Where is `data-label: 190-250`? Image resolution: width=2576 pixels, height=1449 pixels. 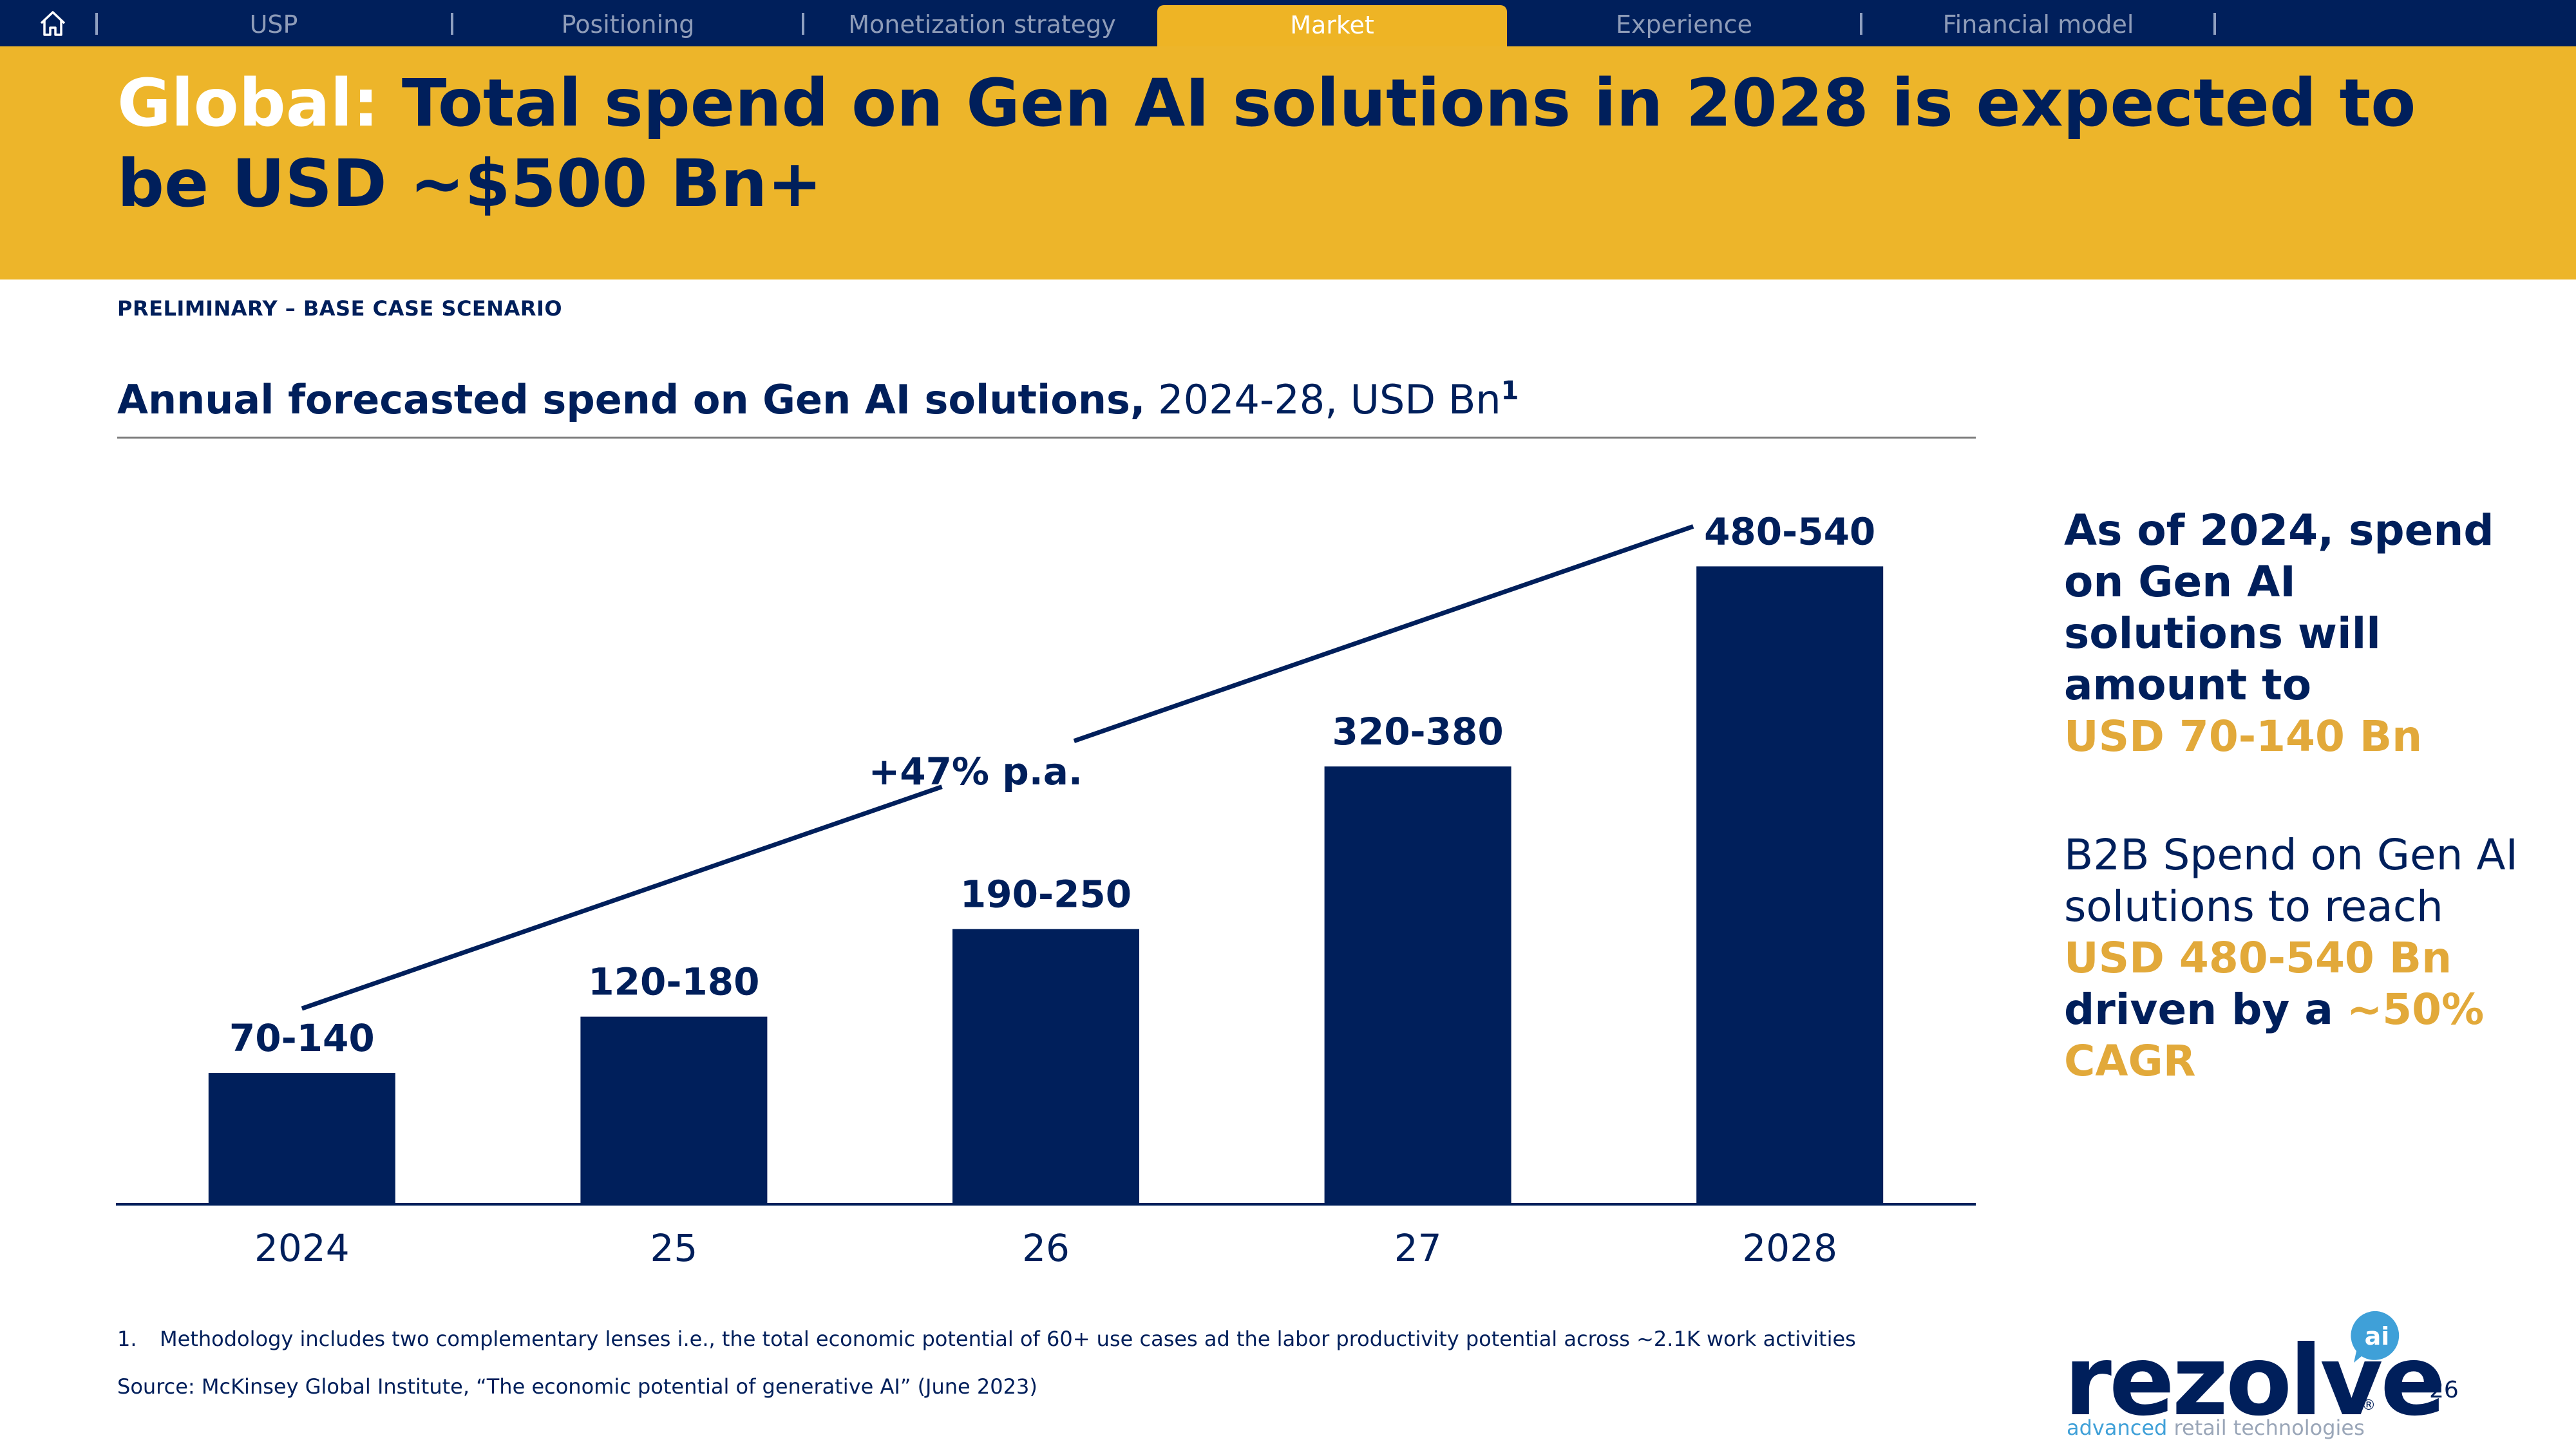 data-label: 190-250 is located at coordinates (1046, 894).